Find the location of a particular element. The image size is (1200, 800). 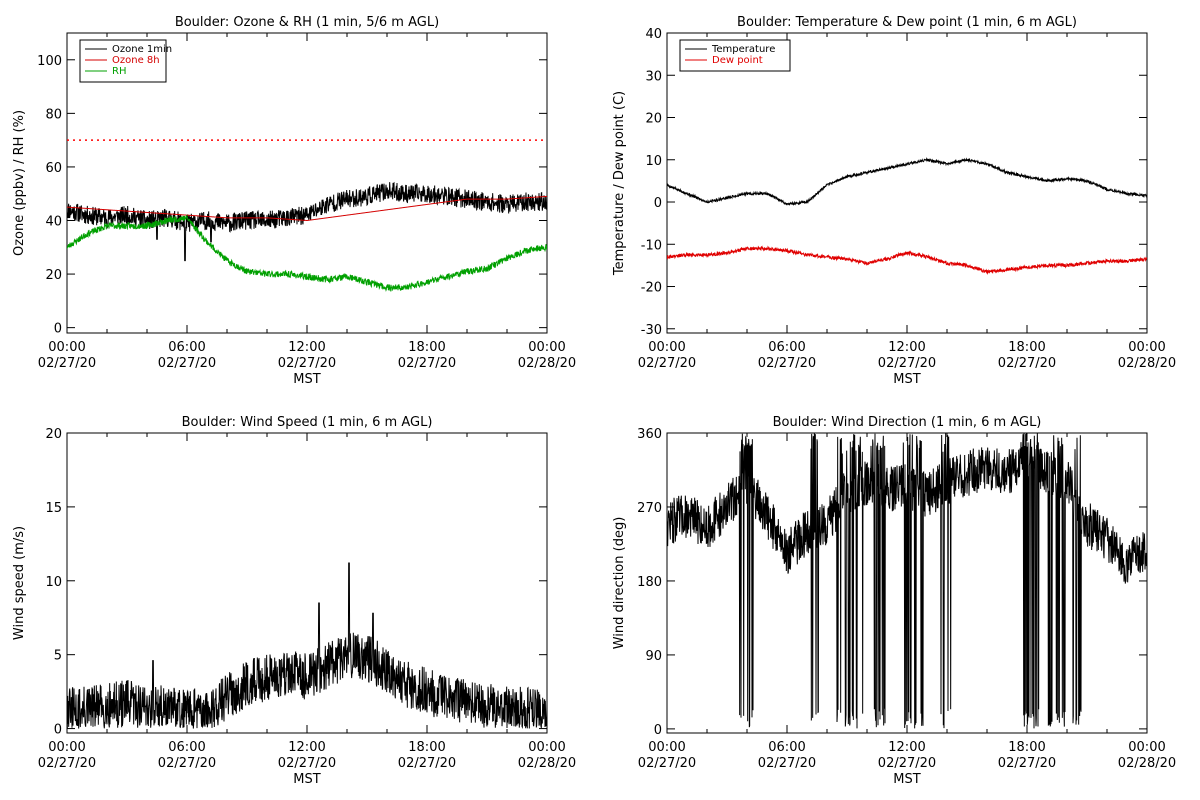

series-line-dew-point is located at coordinates (907, 260).